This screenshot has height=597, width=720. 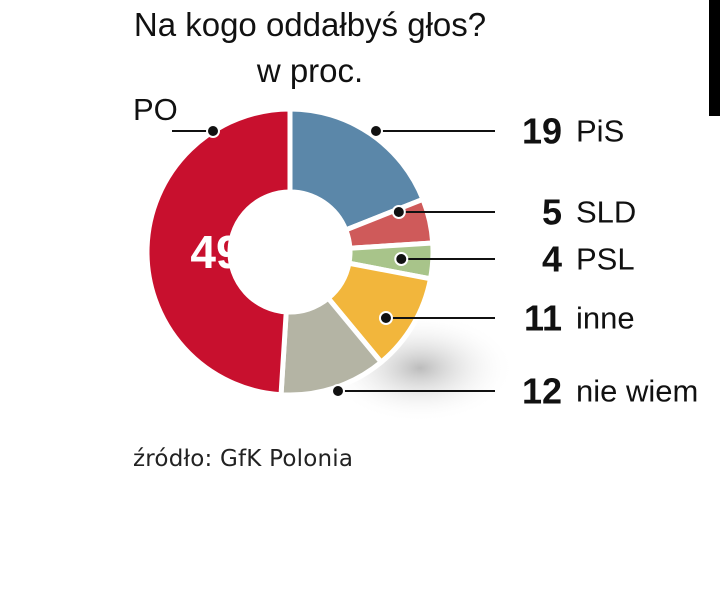 What do you see at coordinates (606, 212) in the screenshot?
I see `name-label-sld: SLD` at bounding box center [606, 212].